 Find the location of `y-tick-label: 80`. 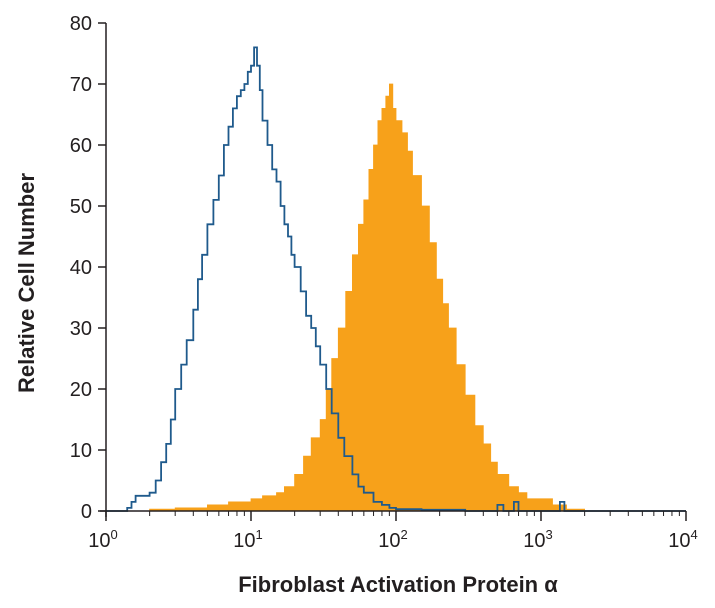

y-tick-label: 80 is located at coordinates (81, 24).